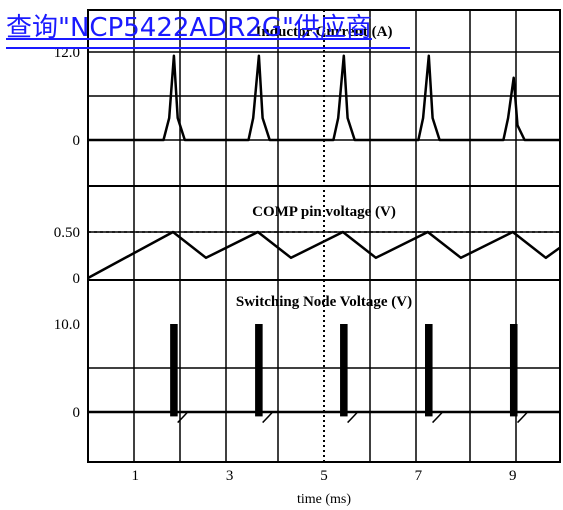 This screenshot has width=563, height=510. I want to click on x-tick-label: 3, so click(230, 476).